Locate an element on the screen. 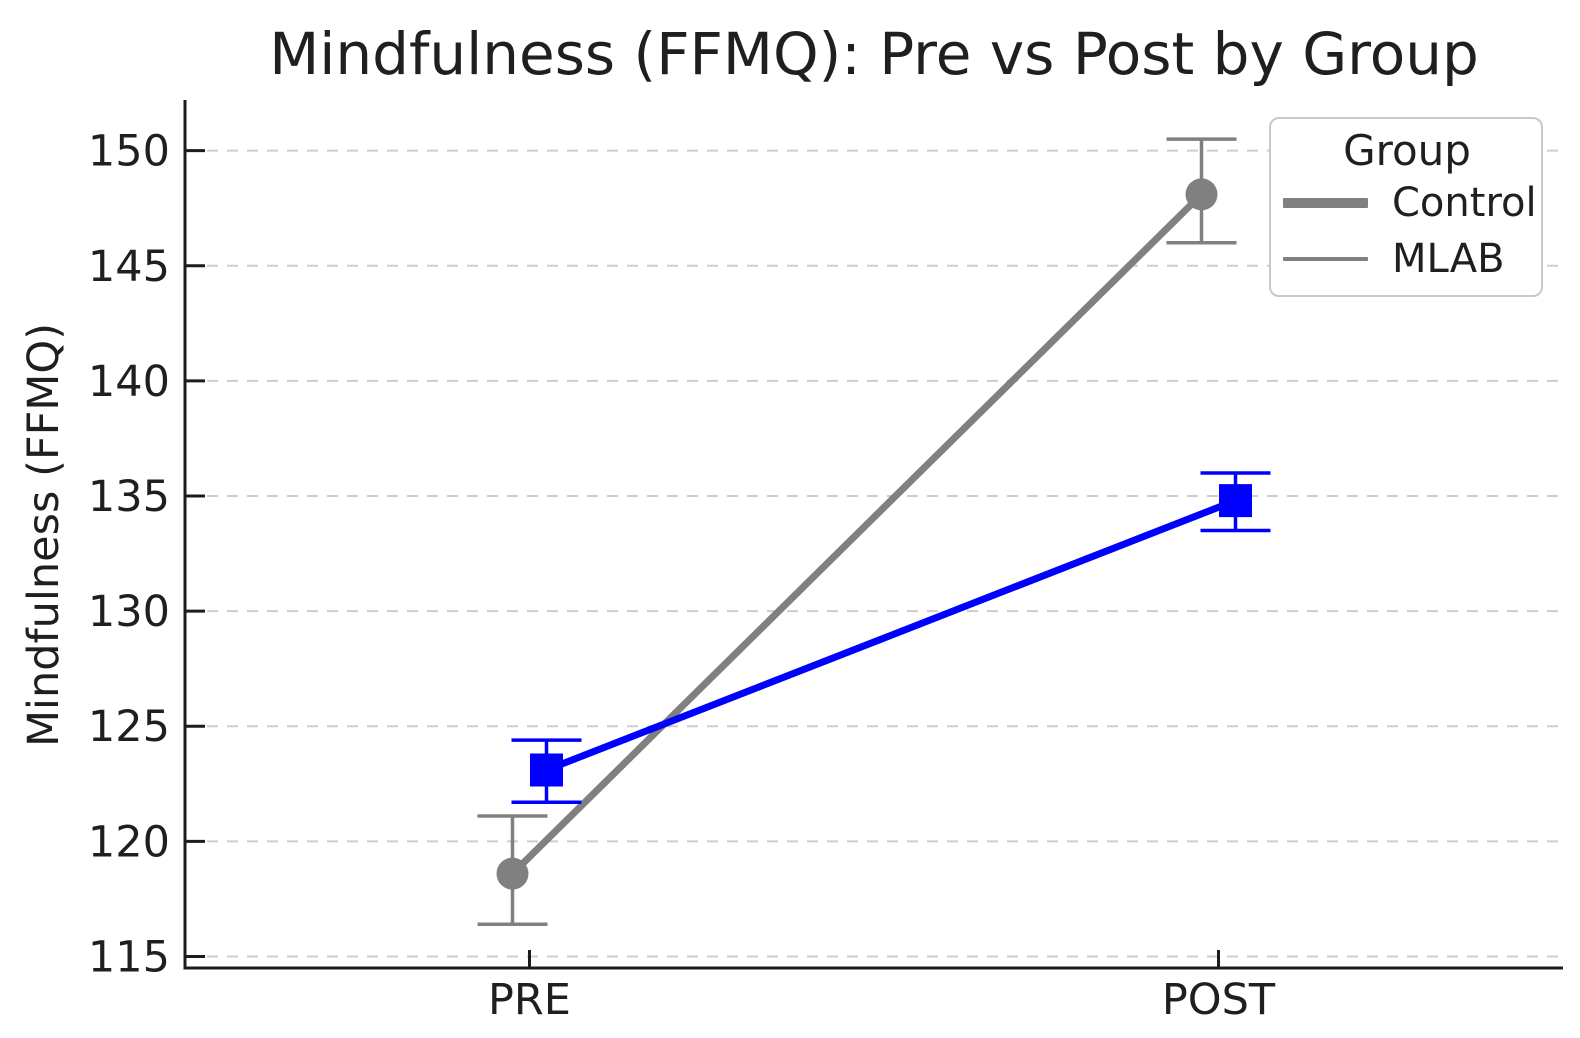 The height and width of the screenshot is (1038, 1580). chart-title: Mindfulness (FFMQ): Pre vs Post by Group is located at coordinates (874, 54).